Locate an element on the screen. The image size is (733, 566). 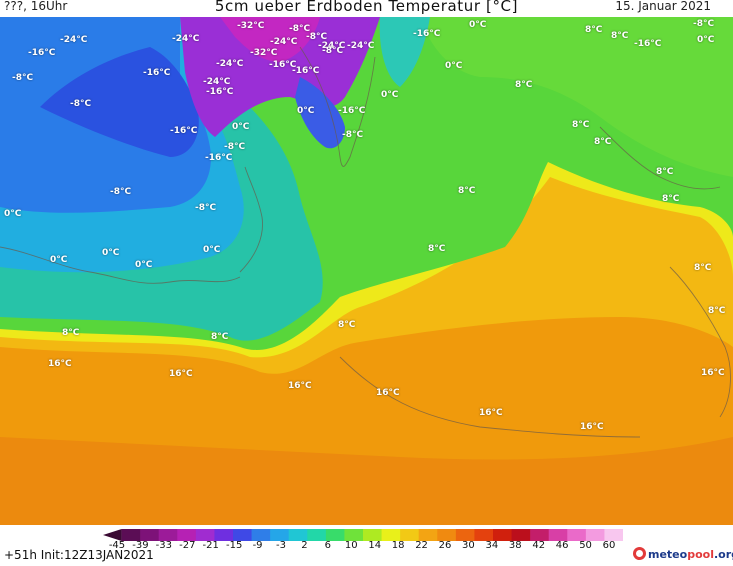
colorbar-tick-label: -45 is located at coordinates (117, 545).